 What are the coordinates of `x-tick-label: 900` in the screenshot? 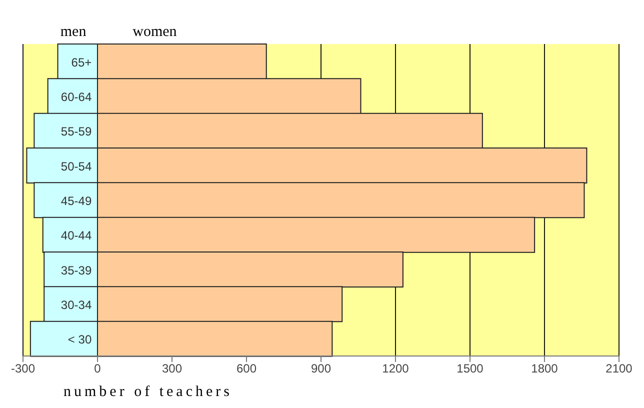 It's located at (321, 369).